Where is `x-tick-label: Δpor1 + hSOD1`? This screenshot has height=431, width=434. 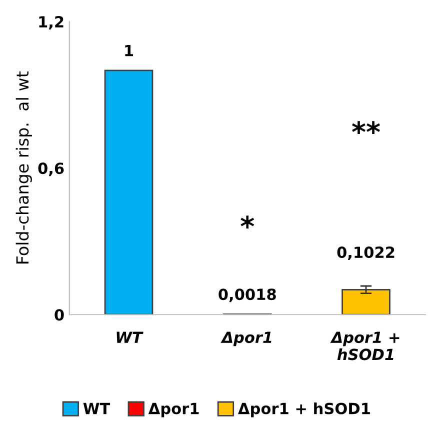 x-tick-label: Δpor1 + hSOD1 is located at coordinates (365, 346).